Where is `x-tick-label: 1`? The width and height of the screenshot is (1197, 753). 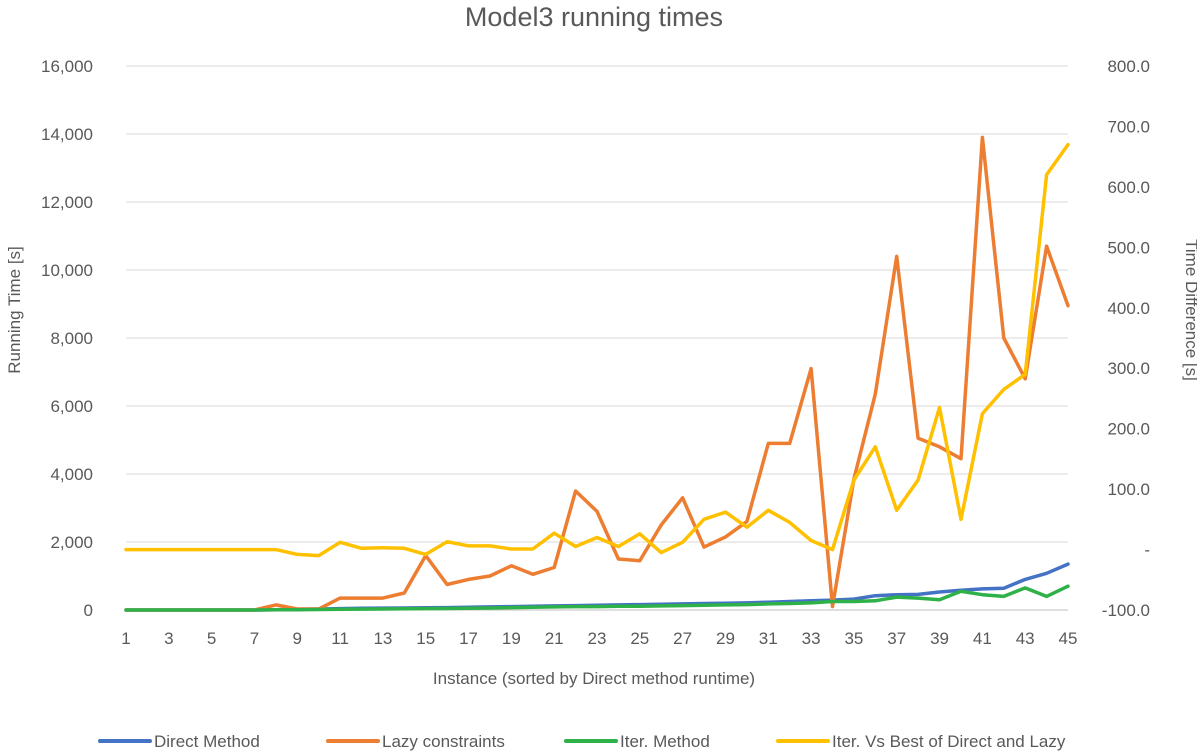
x-tick-label: 1 is located at coordinates (125, 638).